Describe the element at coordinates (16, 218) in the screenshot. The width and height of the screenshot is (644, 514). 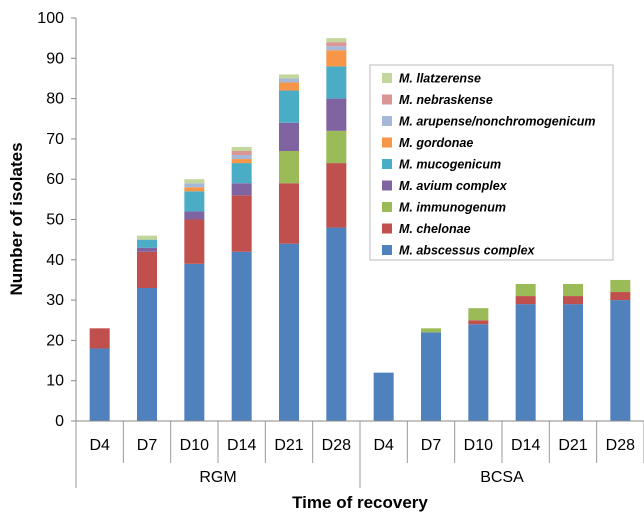
I see `y-axis-title: Number of isolates` at that location.